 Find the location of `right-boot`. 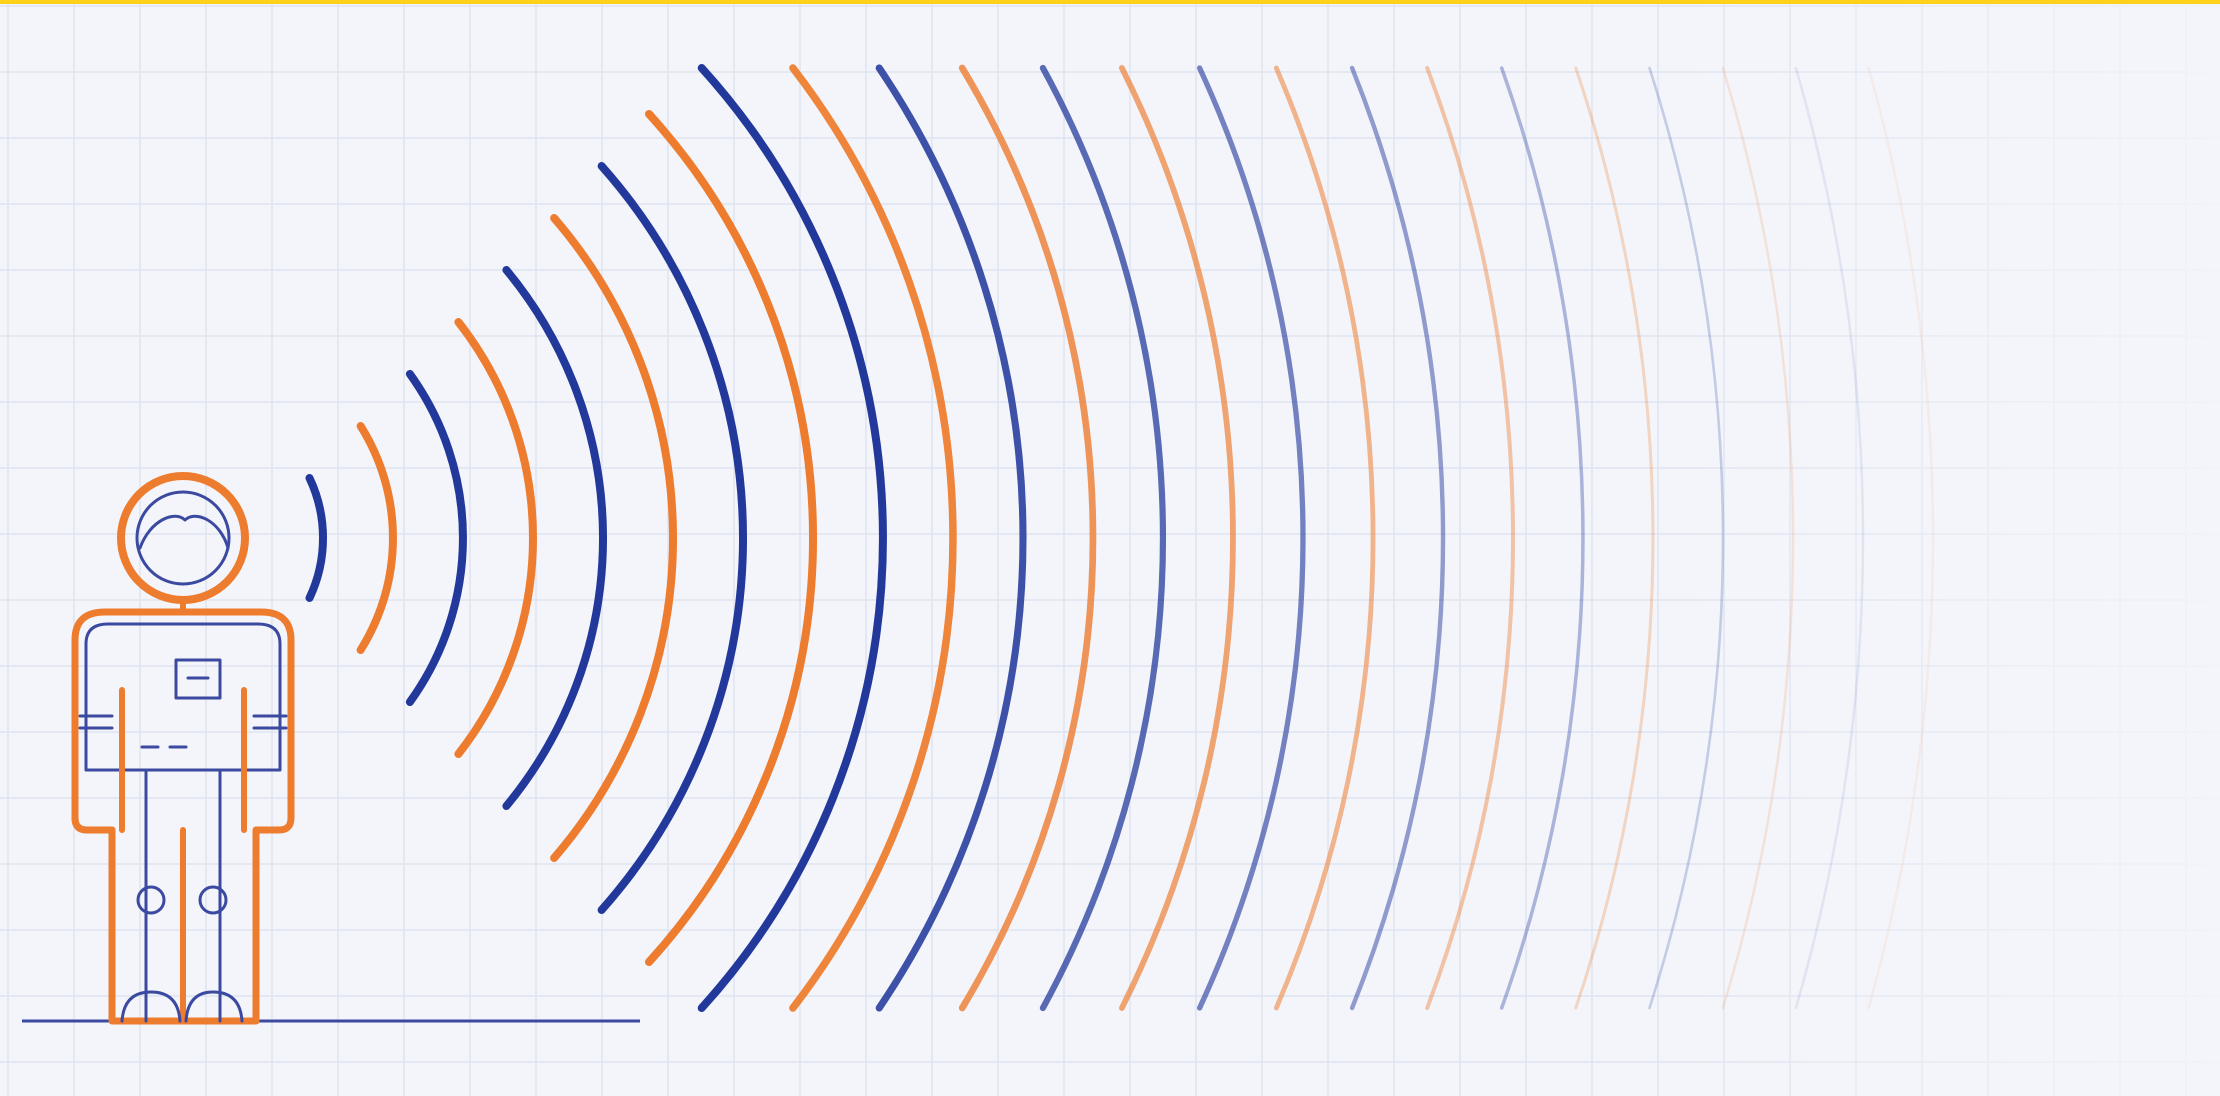

right-boot is located at coordinates (214, 1006).